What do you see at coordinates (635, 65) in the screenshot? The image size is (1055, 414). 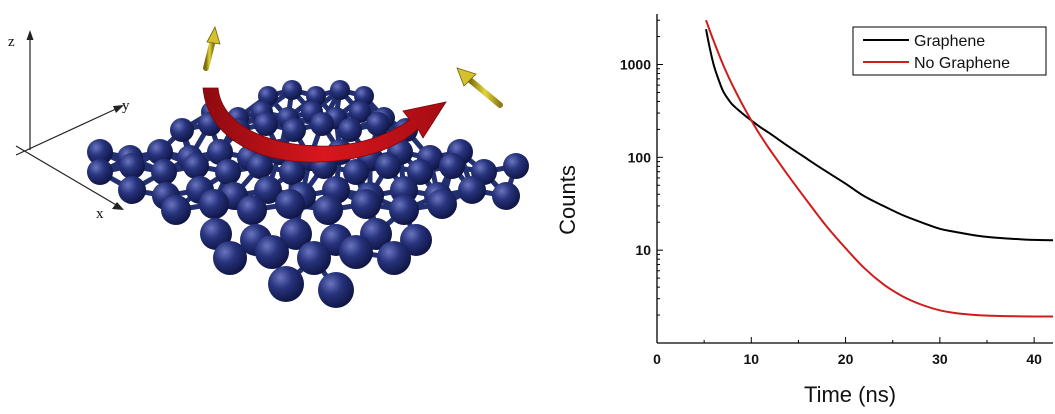 I see `y-tick-label: 1000` at bounding box center [635, 65].